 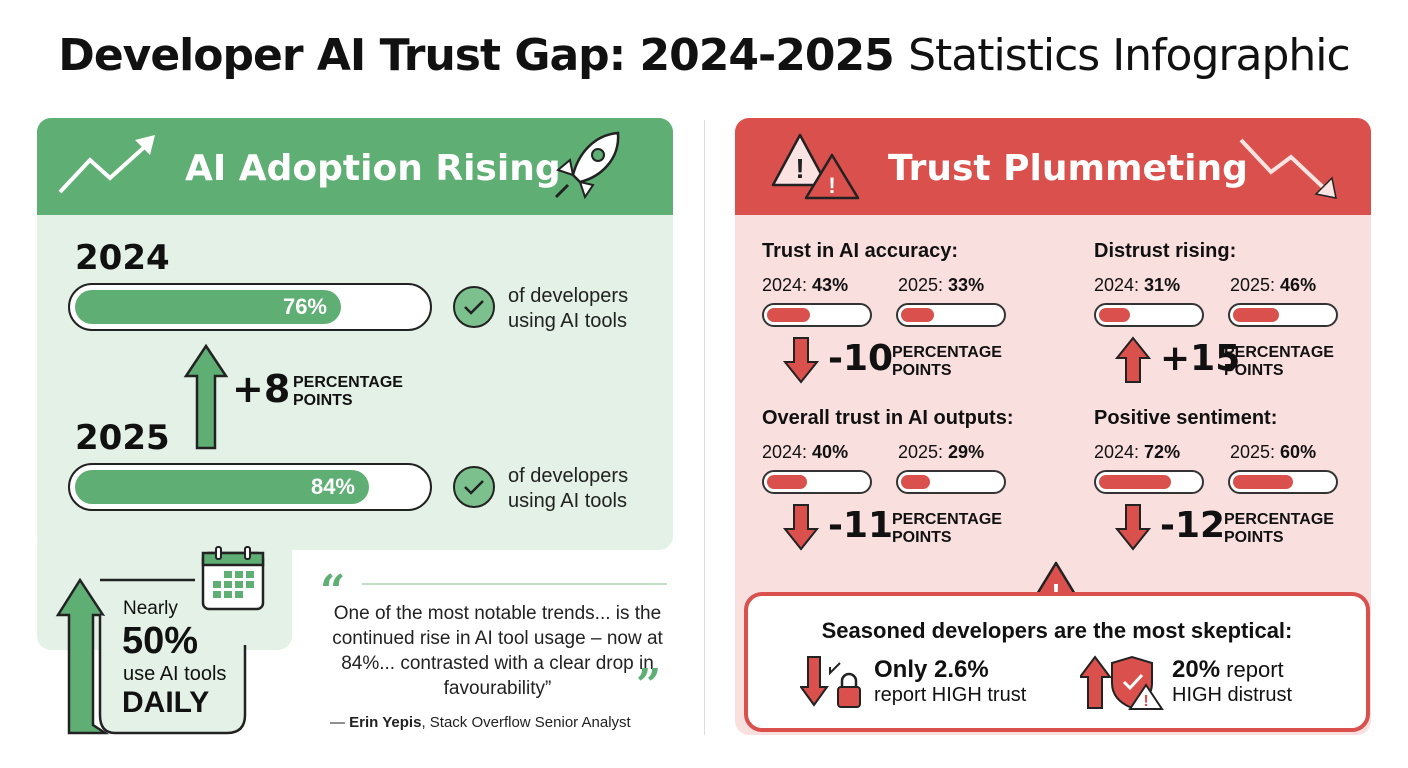 I want to click on close-quote-icon: ”, so click(x=649, y=685).